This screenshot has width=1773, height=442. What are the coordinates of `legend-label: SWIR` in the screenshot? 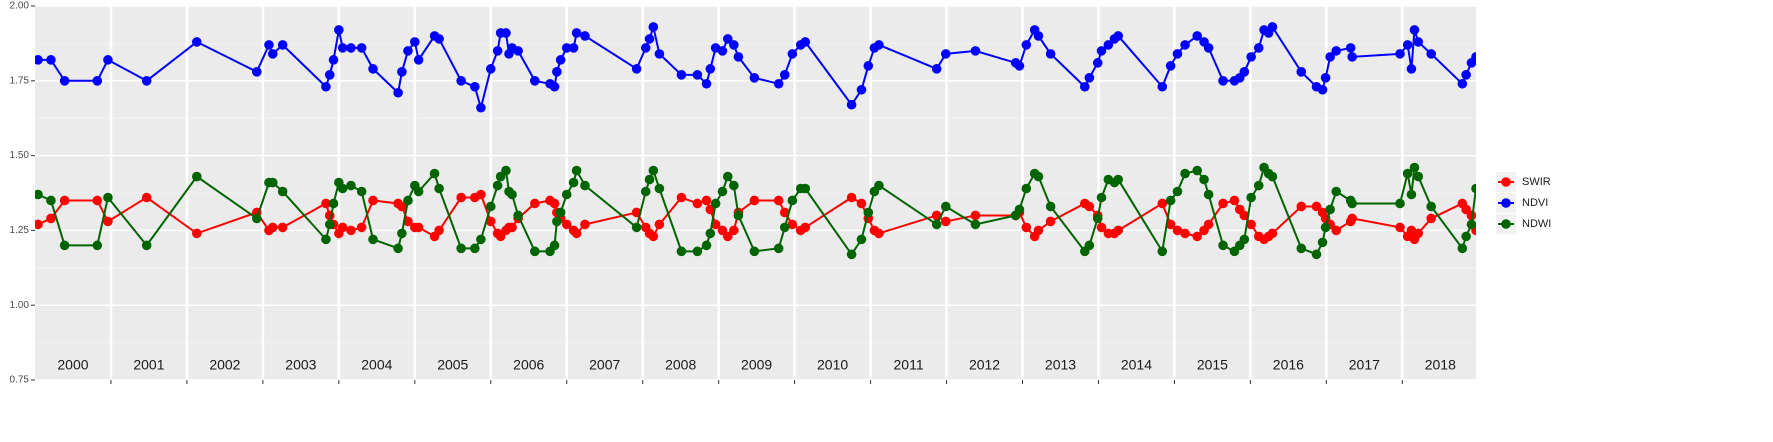 It's located at (1536, 182).